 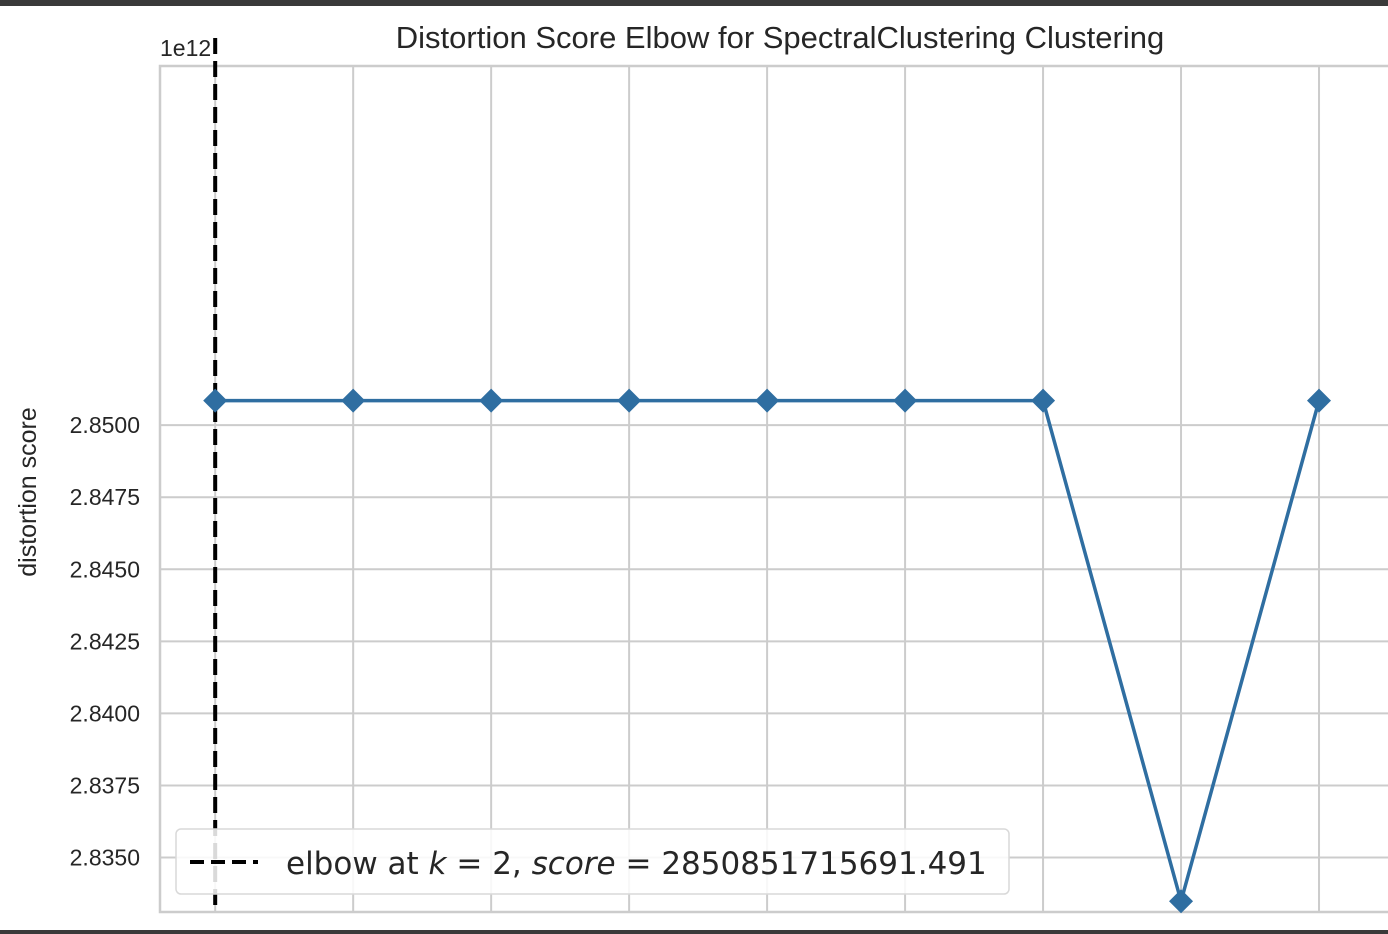 What do you see at coordinates (357, 864) in the screenshot?
I see `legend-prefix: elbow at` at bounding box center [357, 864].